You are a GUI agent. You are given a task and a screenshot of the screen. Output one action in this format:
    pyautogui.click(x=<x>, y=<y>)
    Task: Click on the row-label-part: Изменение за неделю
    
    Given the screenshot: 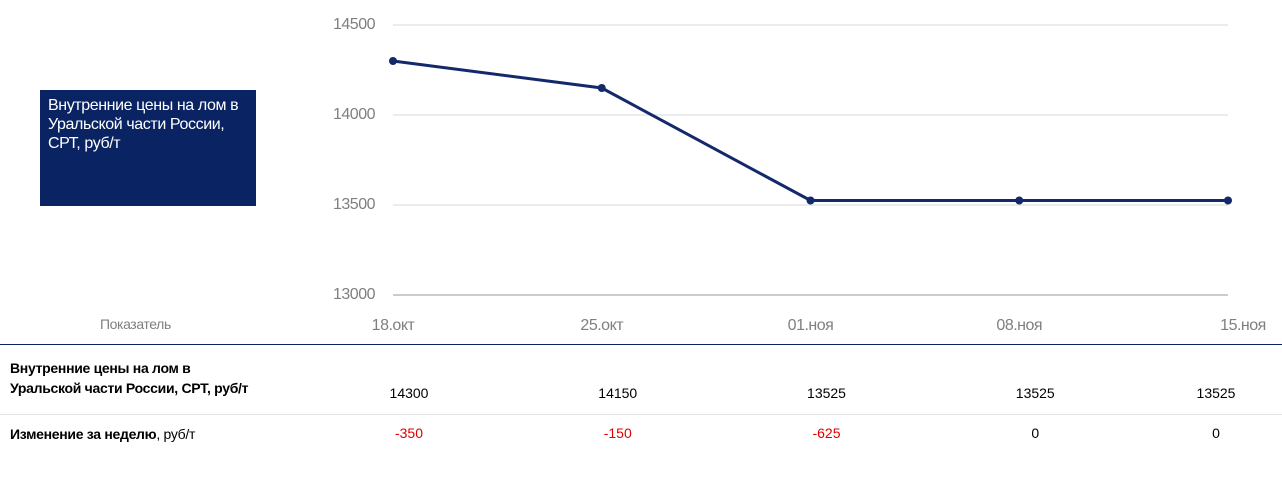 What is the action you would take?
    pyautogui.click(x=83, y=434)
    